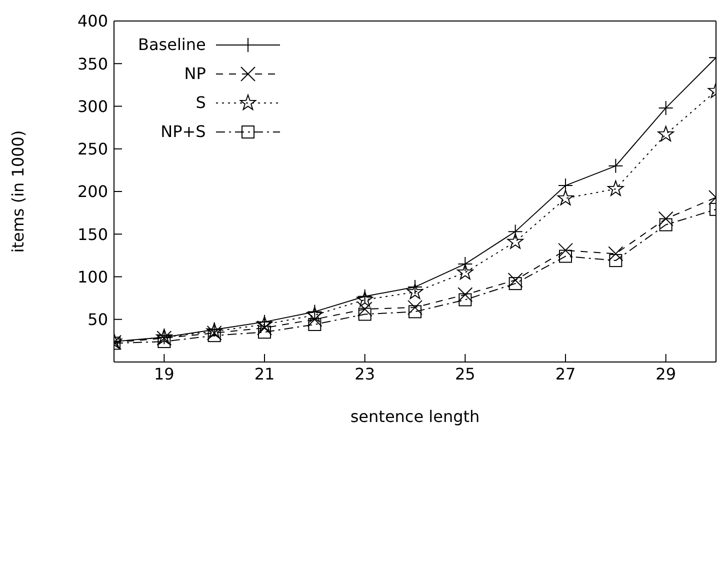  What do you see at coordinates (92, 106) in the screenshot?
I see `y-tick-label: 300` at bounding box center [92, 106].